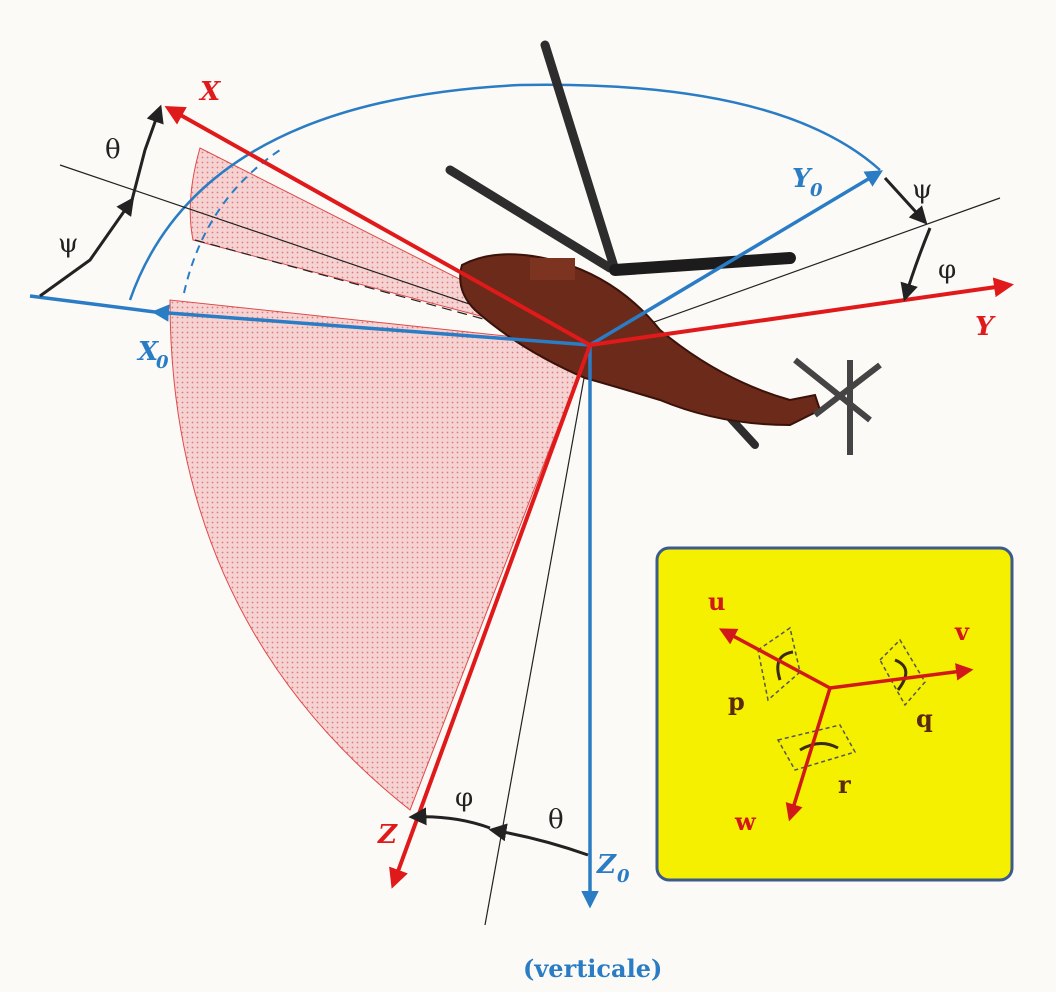 The width and height of the screenshot is (1056, 992). Describe the element at coordinates (816, 747) in the screenshot. I see `rotation-r-icon` at that location.